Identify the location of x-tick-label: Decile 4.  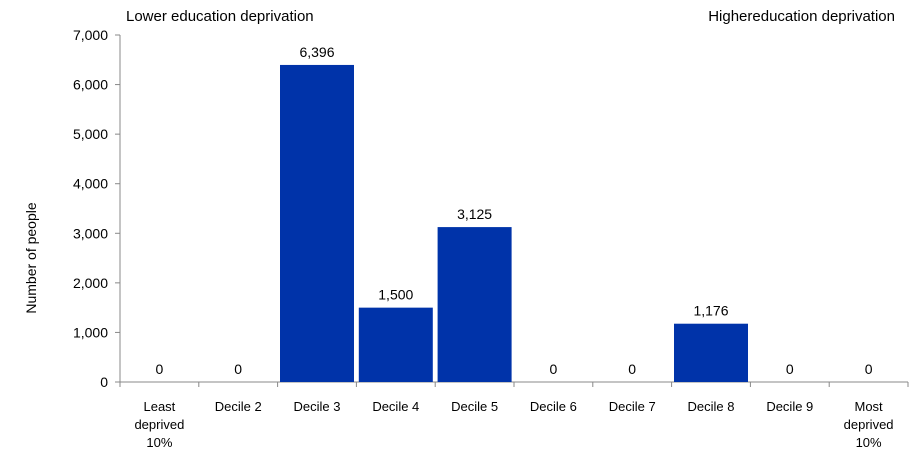
(395, 406).